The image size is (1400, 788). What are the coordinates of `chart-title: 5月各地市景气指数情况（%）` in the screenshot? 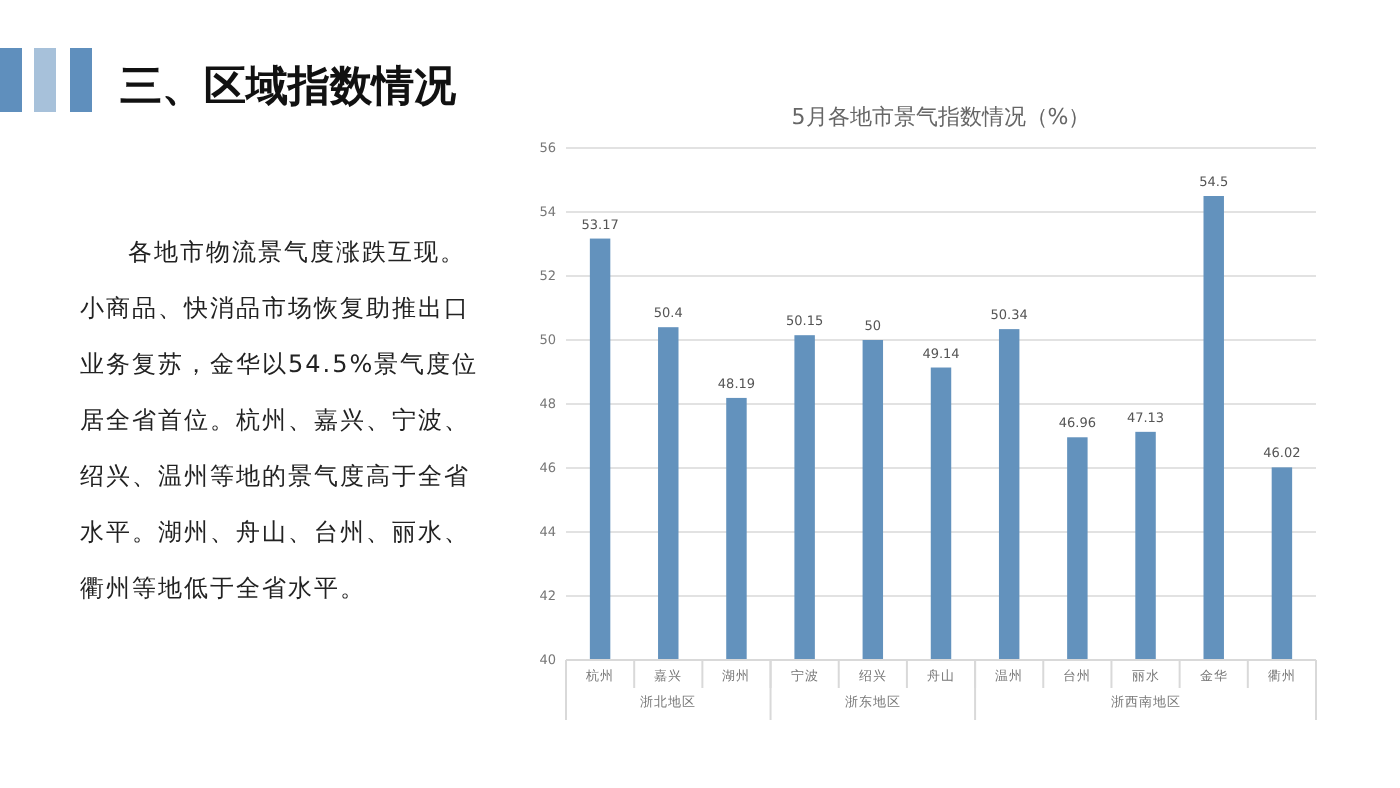 It's located at (941, 117).